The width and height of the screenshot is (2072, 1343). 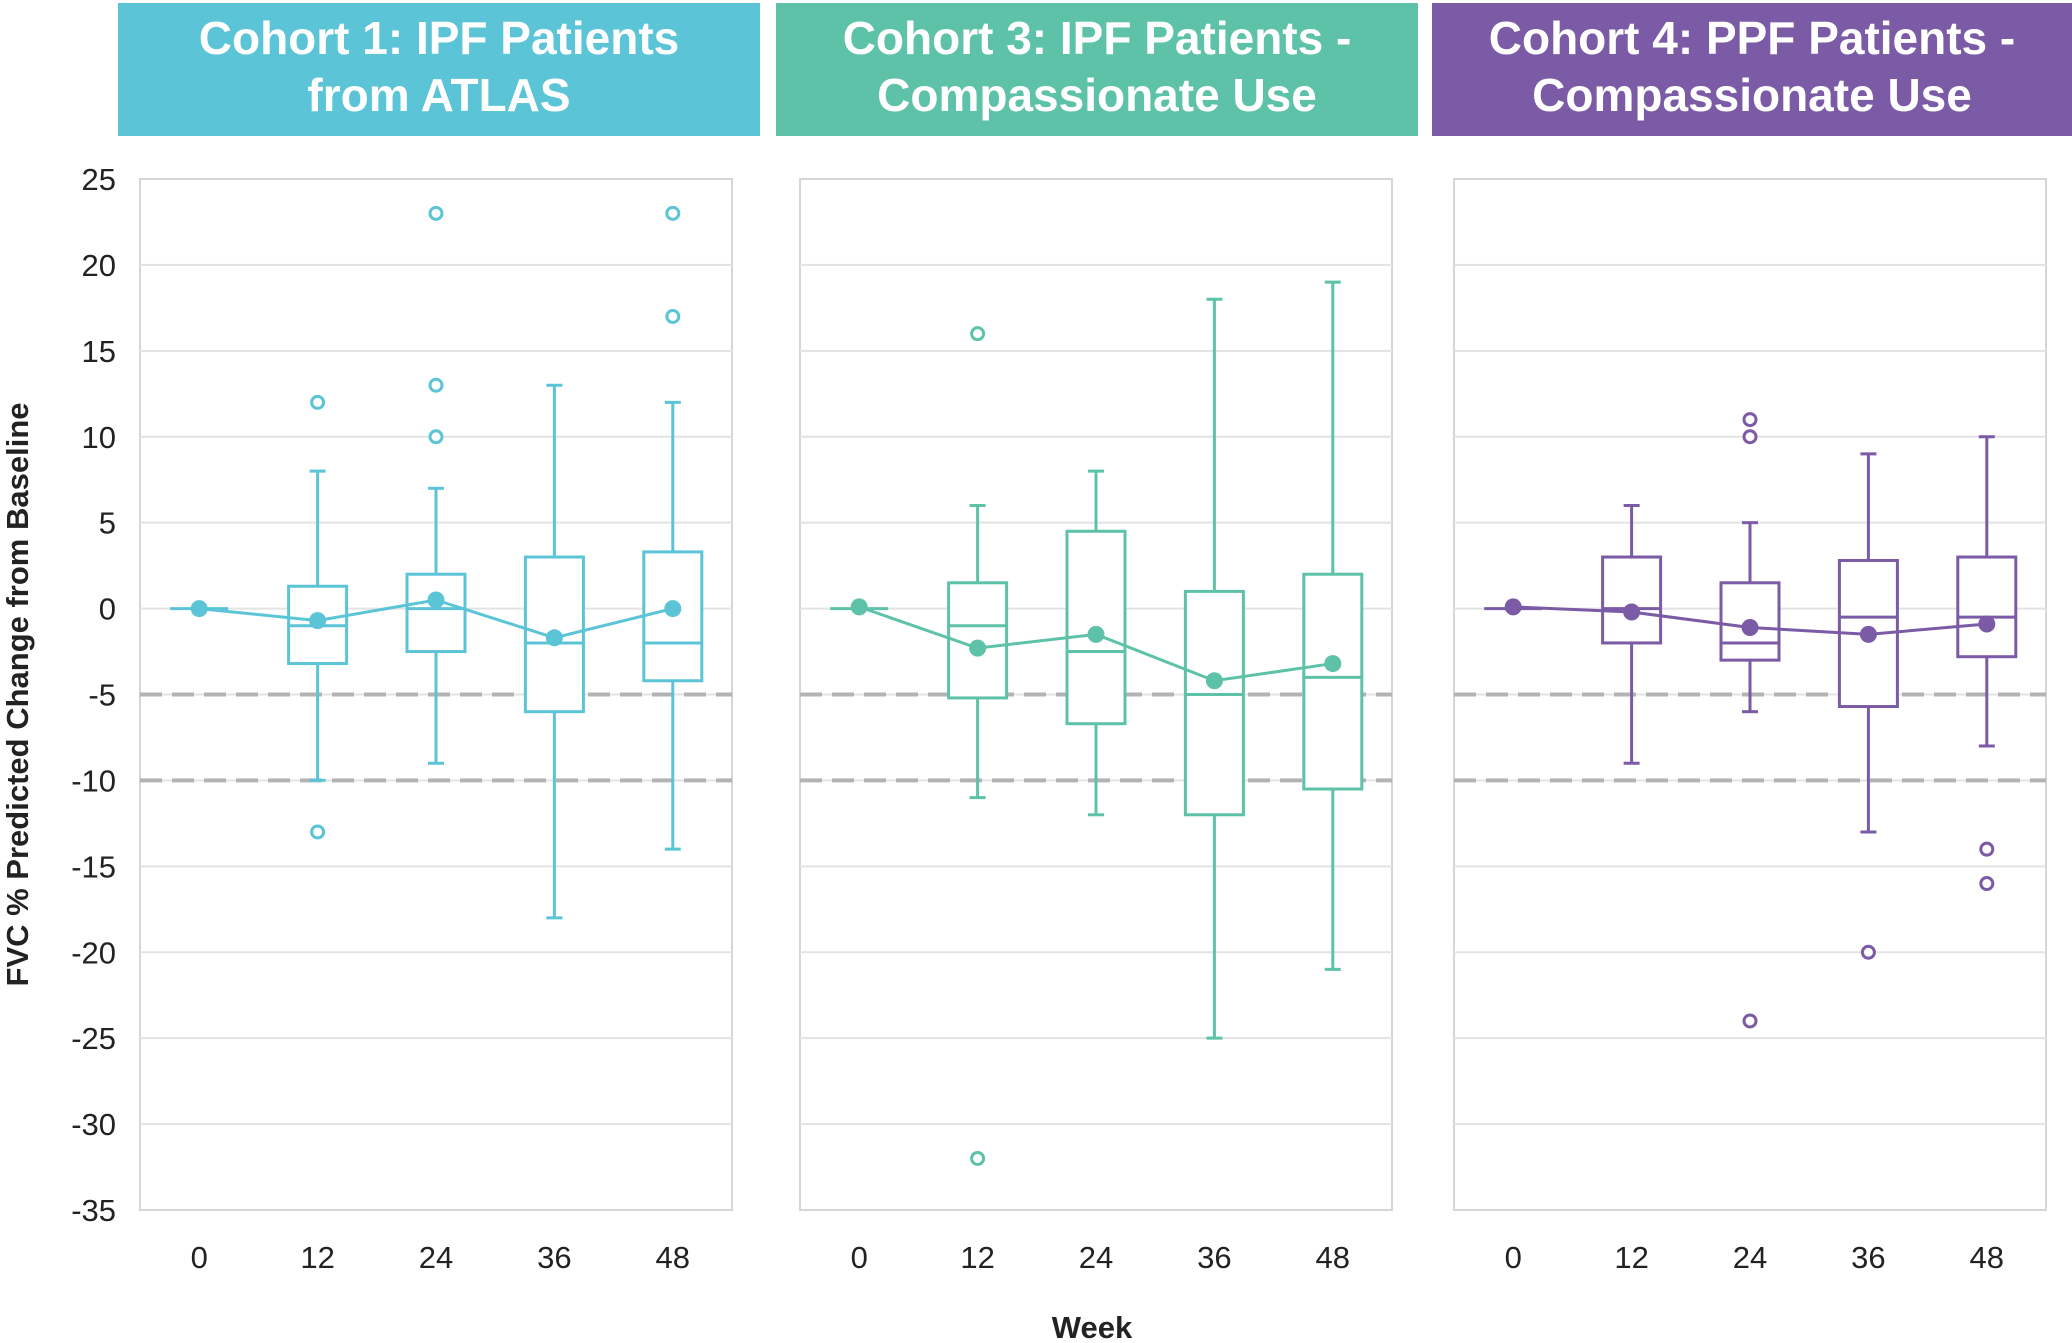 What do you see at coordinates (99, 351) in the screenshot?
I see `y-tick-label: 15` at bounding box center [99, 351].